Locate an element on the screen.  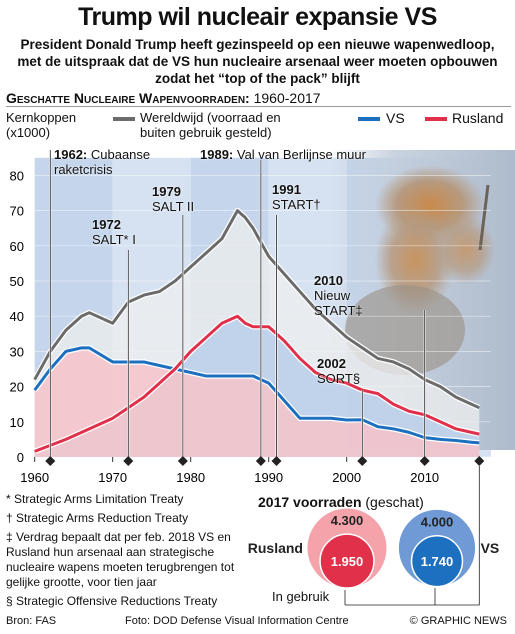
copyright: © GRAPHIC NEWS is located at coordinates (458, 621).